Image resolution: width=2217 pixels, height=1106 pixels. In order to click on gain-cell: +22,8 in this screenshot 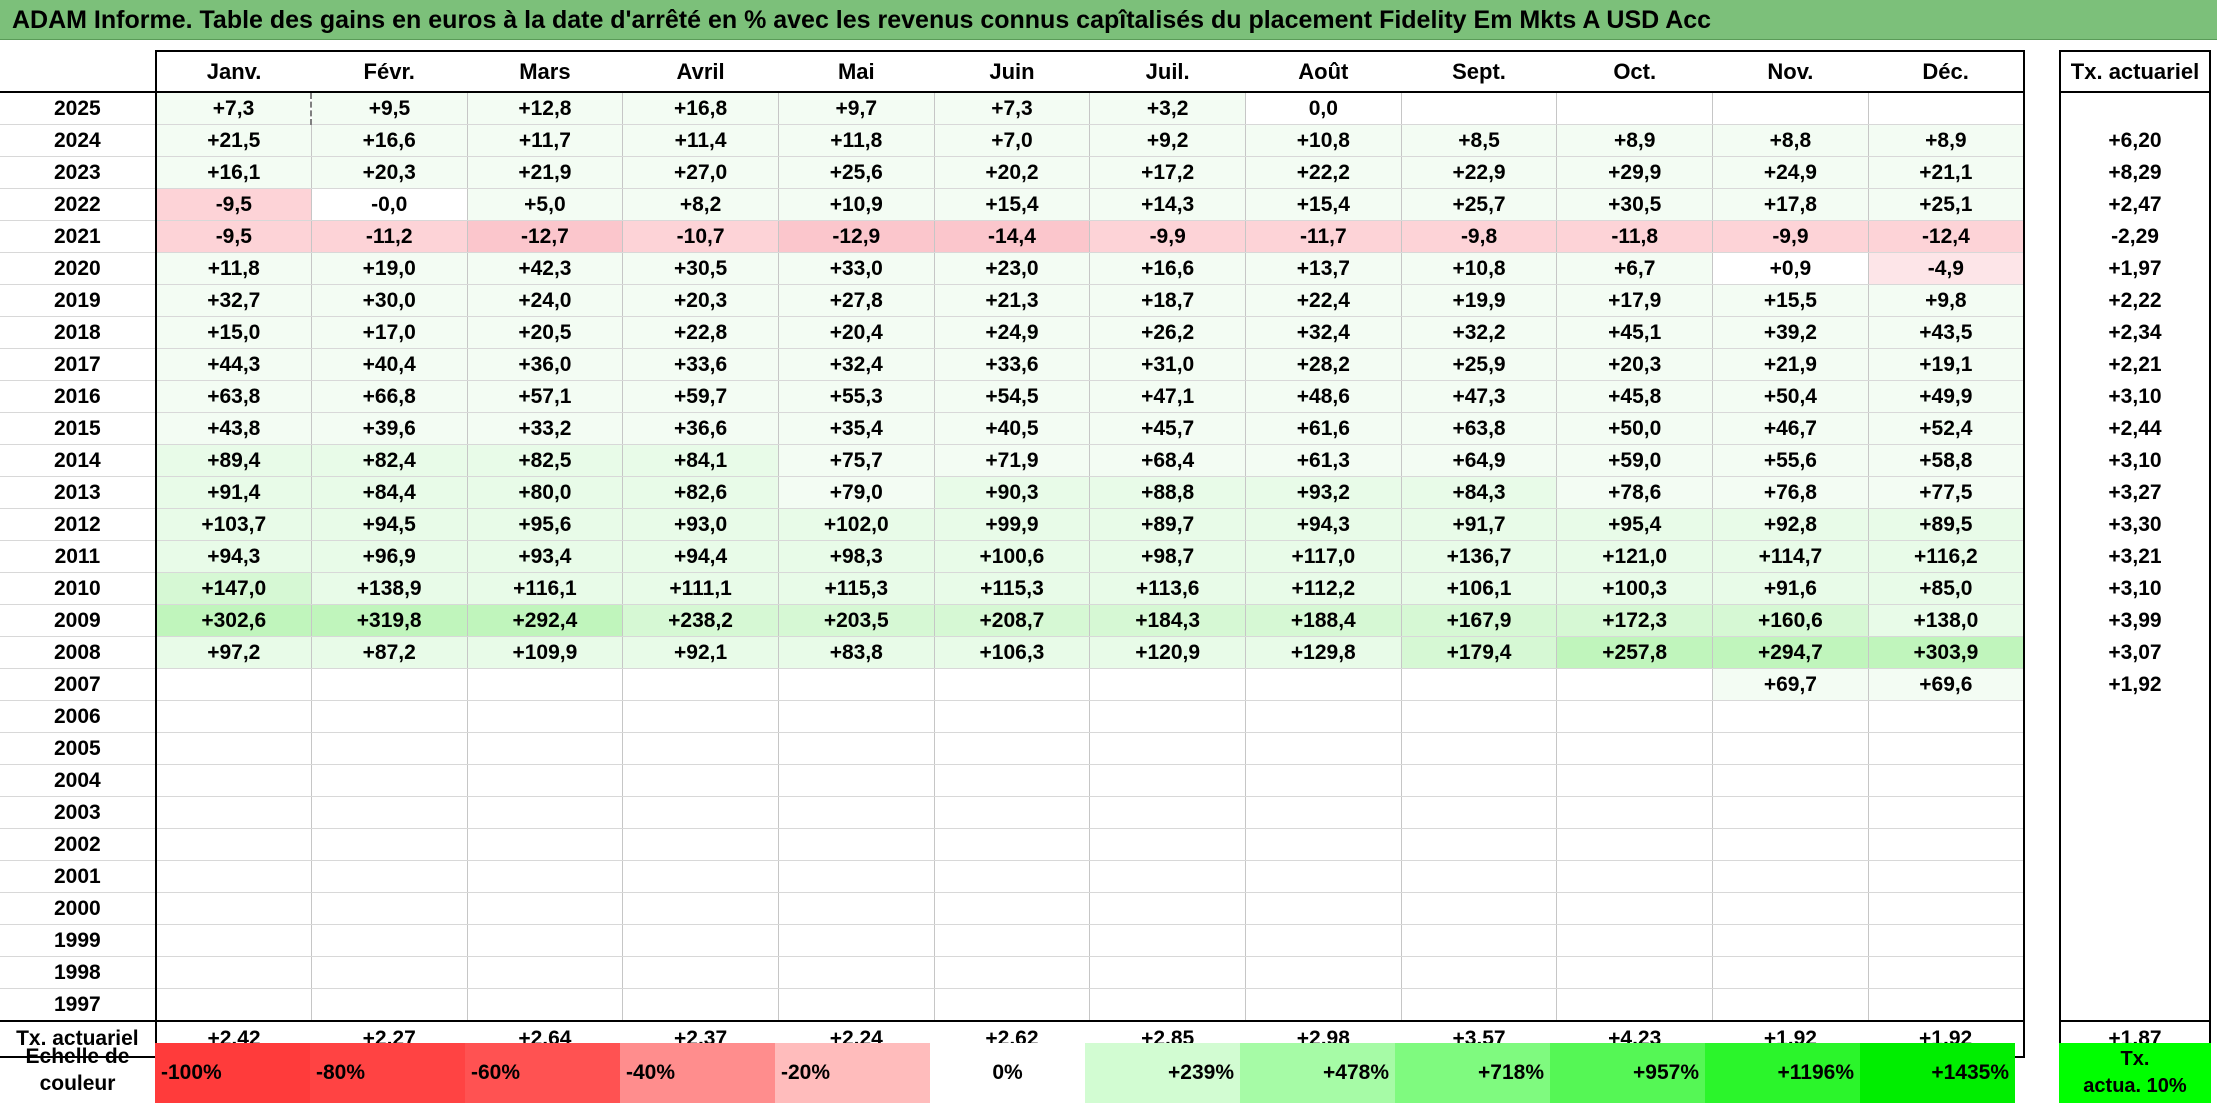, I will do `click(700, 332)`.